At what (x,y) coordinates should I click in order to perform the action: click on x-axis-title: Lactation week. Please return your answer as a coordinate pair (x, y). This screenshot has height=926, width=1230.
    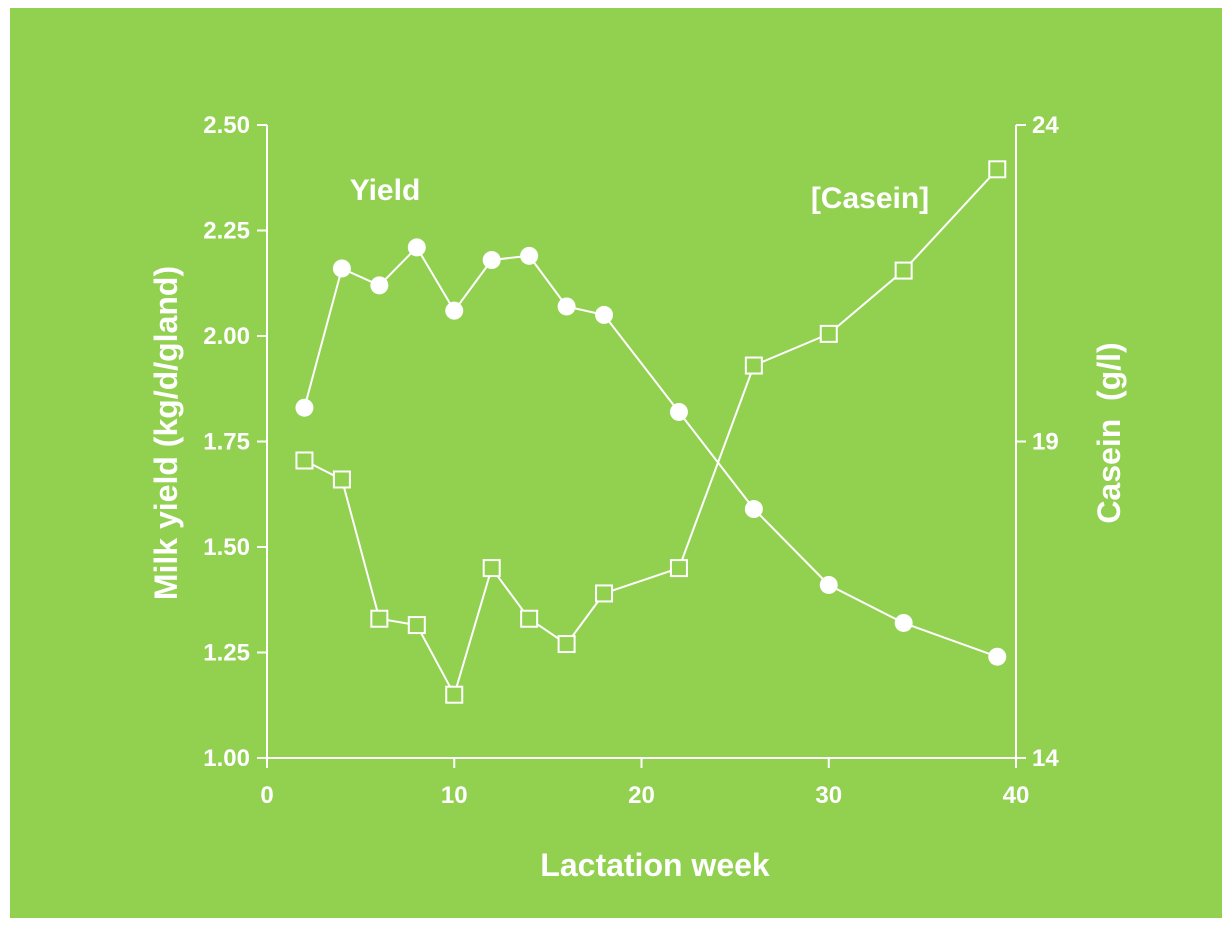
    Looking at the image, I should click on (655, 865).